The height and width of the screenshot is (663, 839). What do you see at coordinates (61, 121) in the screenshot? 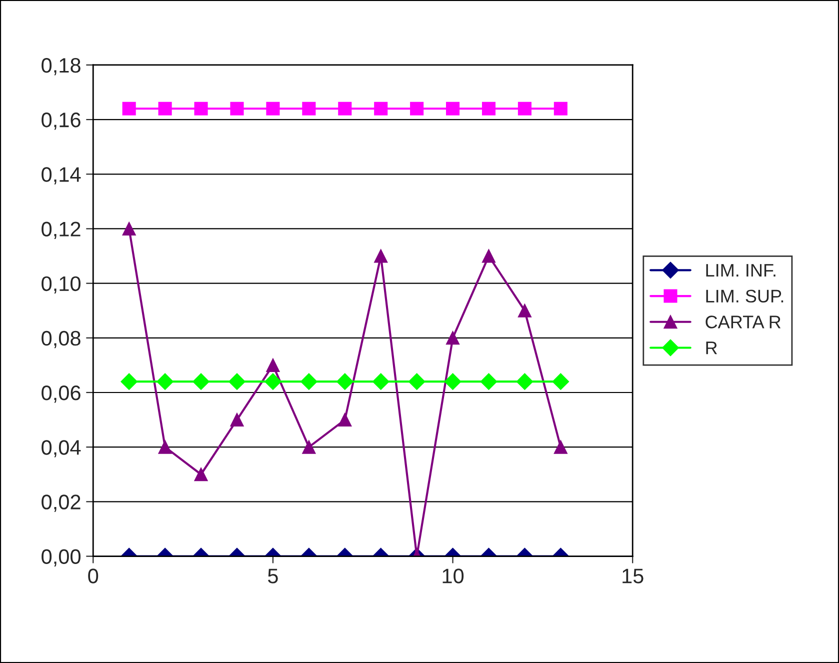
I see `y-tick-label: 0,16` at bounding box center [61, 121].